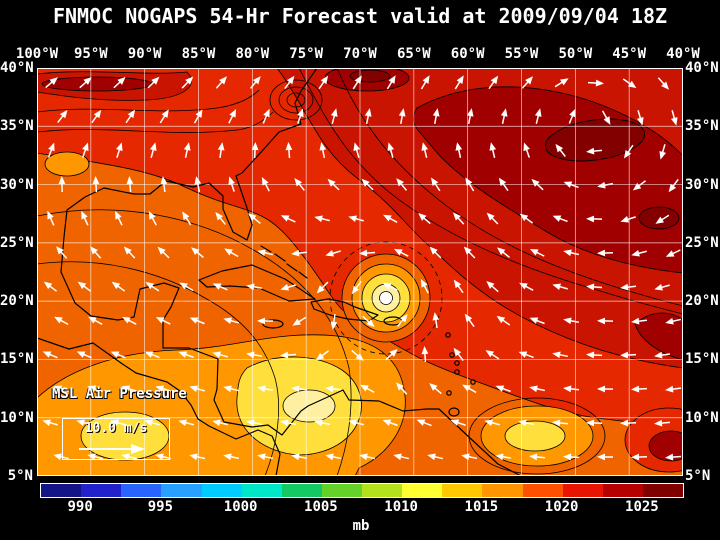 The width and height of the screenshot is (720, 540). What do you see at coordinates (252, 54) in the screenshot?
I see `lon-label: 80°W` at bounding box center [252, 54].